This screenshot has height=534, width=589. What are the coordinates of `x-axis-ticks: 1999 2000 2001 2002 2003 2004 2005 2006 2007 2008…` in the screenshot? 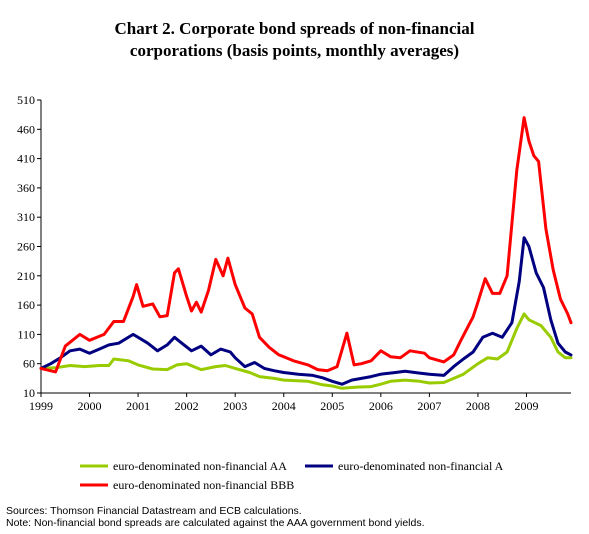 It's located at (283, 403).